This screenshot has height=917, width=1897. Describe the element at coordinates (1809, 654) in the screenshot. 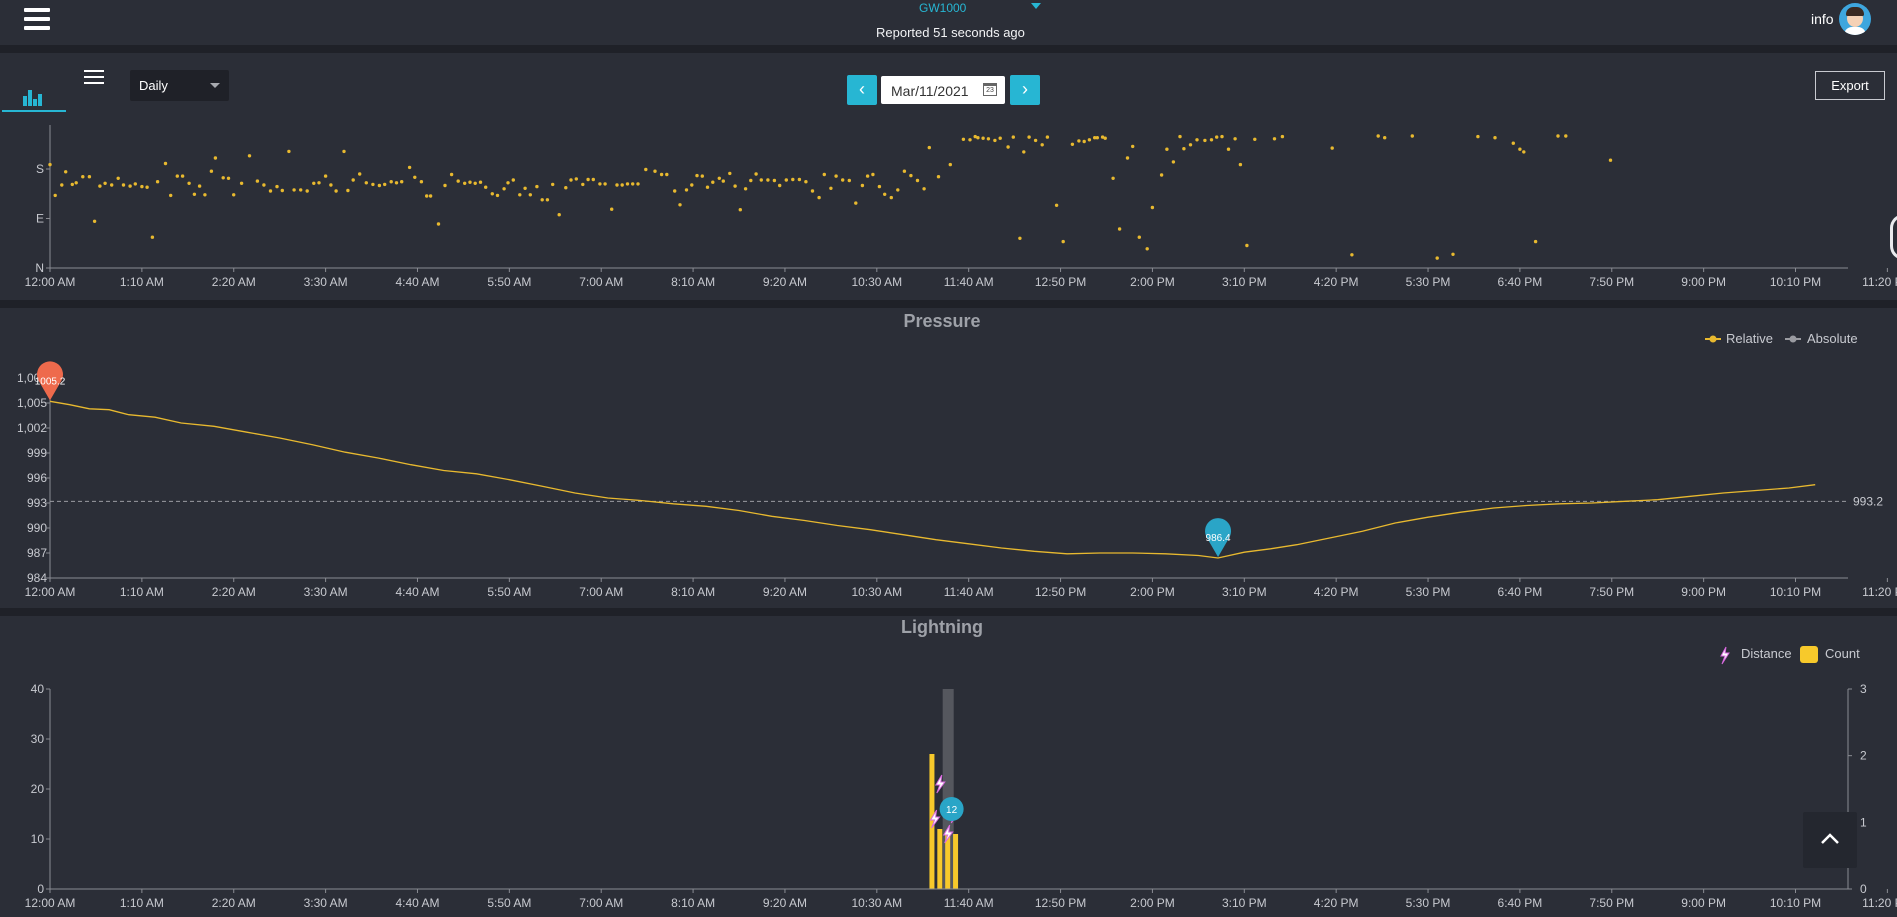

I see `legend-count-swatch` at that location.